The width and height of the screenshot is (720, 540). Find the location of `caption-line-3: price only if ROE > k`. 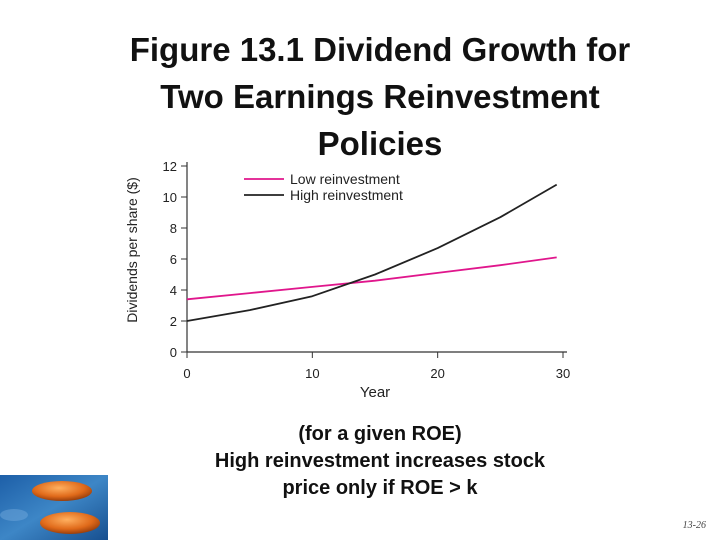

caption-line-3: price only if ROE > k is located at coordinates (380, 488).